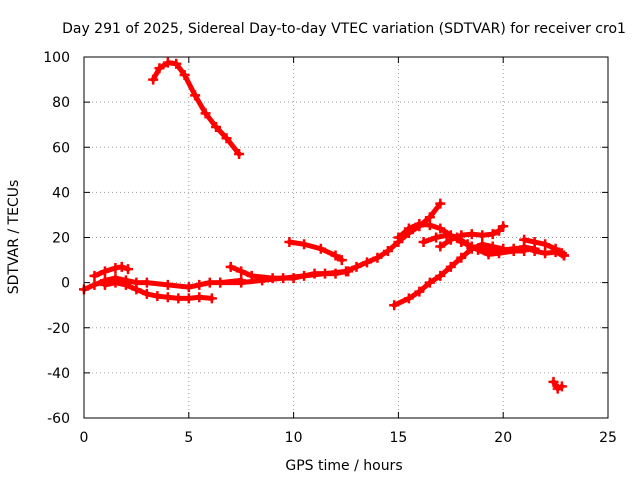 Image resolution: width=640 pixels, height=485 pixels. What do you see at coordinates (503, 438) in the screenshot?
I see `x-tick-label: 20` at bounding box center [503, 438].